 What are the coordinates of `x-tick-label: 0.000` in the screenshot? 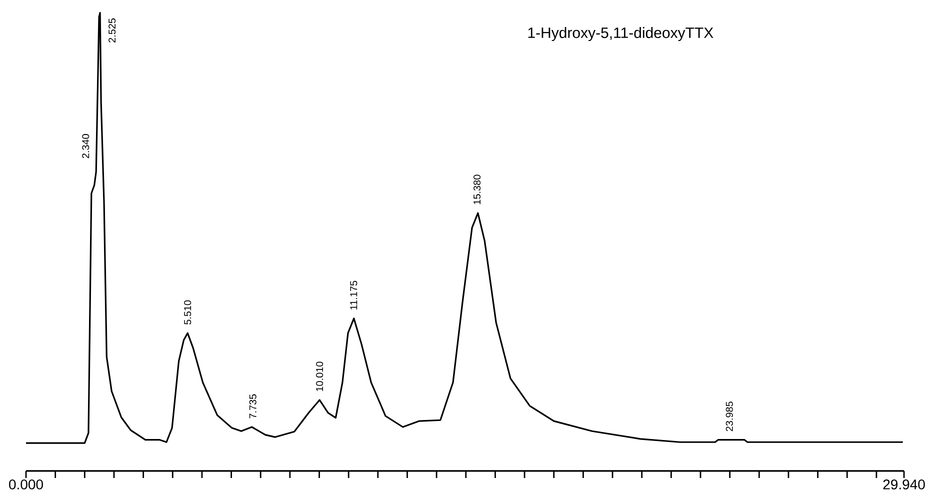 It's located at (26, 485).